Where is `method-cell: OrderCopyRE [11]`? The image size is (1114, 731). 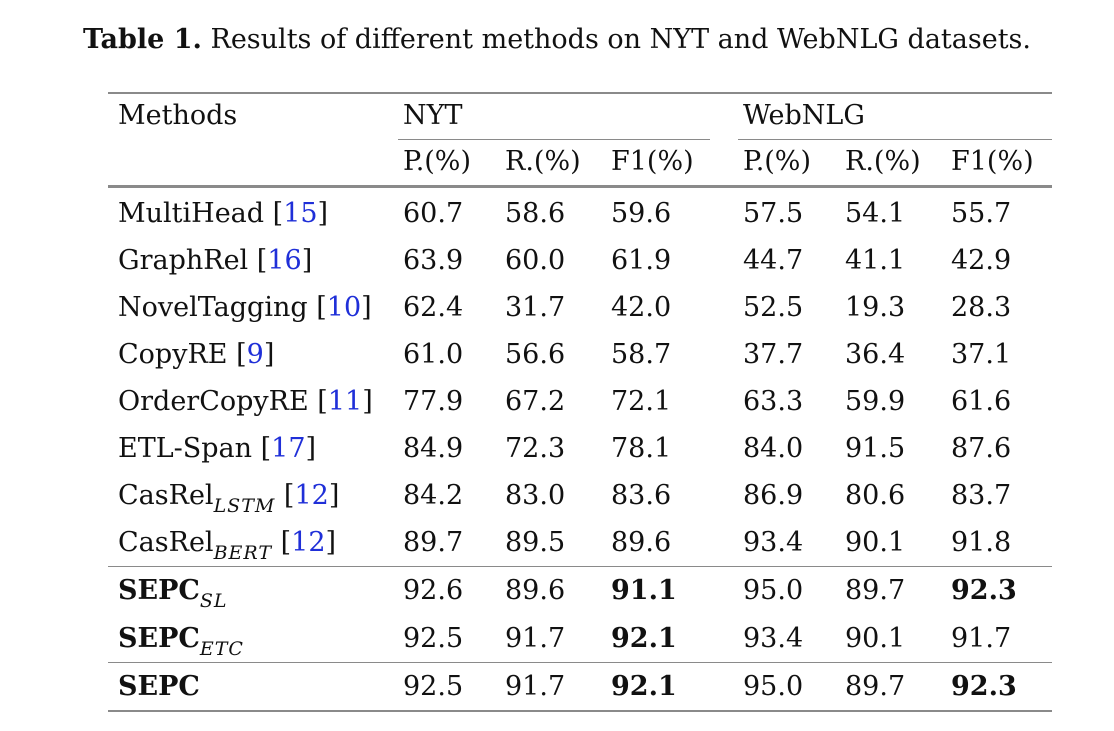
method-cell: OrderCopyRE [11] is located at coordinates (245, 401).